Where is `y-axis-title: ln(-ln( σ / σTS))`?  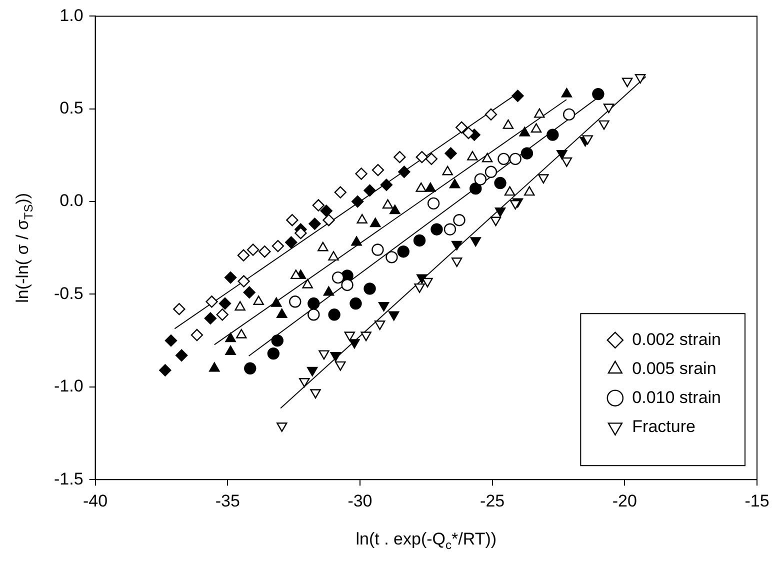
y-axis-title: ln(-ln( σ / σTS)) is located at coordinates (24, 247).